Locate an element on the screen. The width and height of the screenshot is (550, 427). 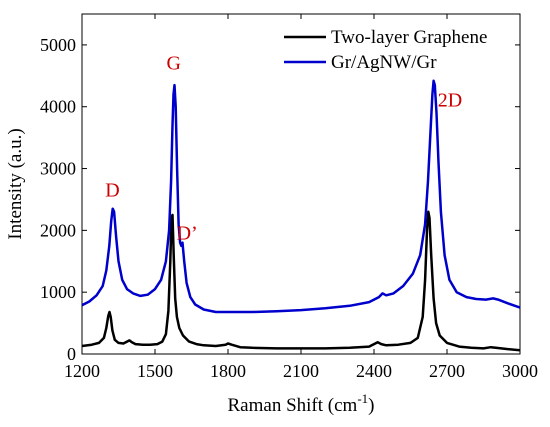
legend-label-two-layer-graphene: Two-layer Graphene is located at coordinates (409, 37).